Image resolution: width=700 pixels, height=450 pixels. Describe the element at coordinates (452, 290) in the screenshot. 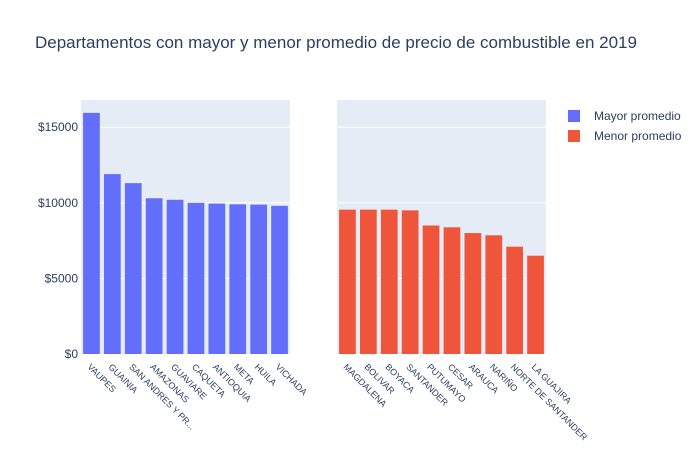

I see `bar-cesar` at that location.